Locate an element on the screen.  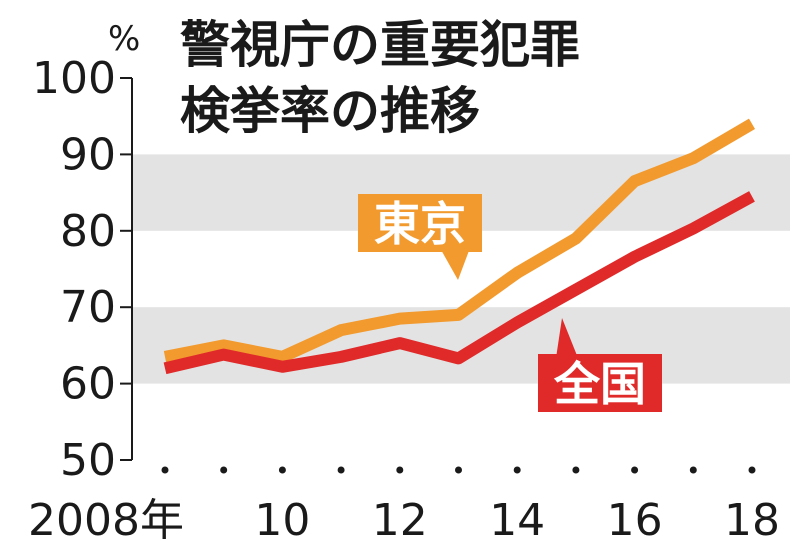
x-tick-dot-2012 is located at coordinates (400, 470).